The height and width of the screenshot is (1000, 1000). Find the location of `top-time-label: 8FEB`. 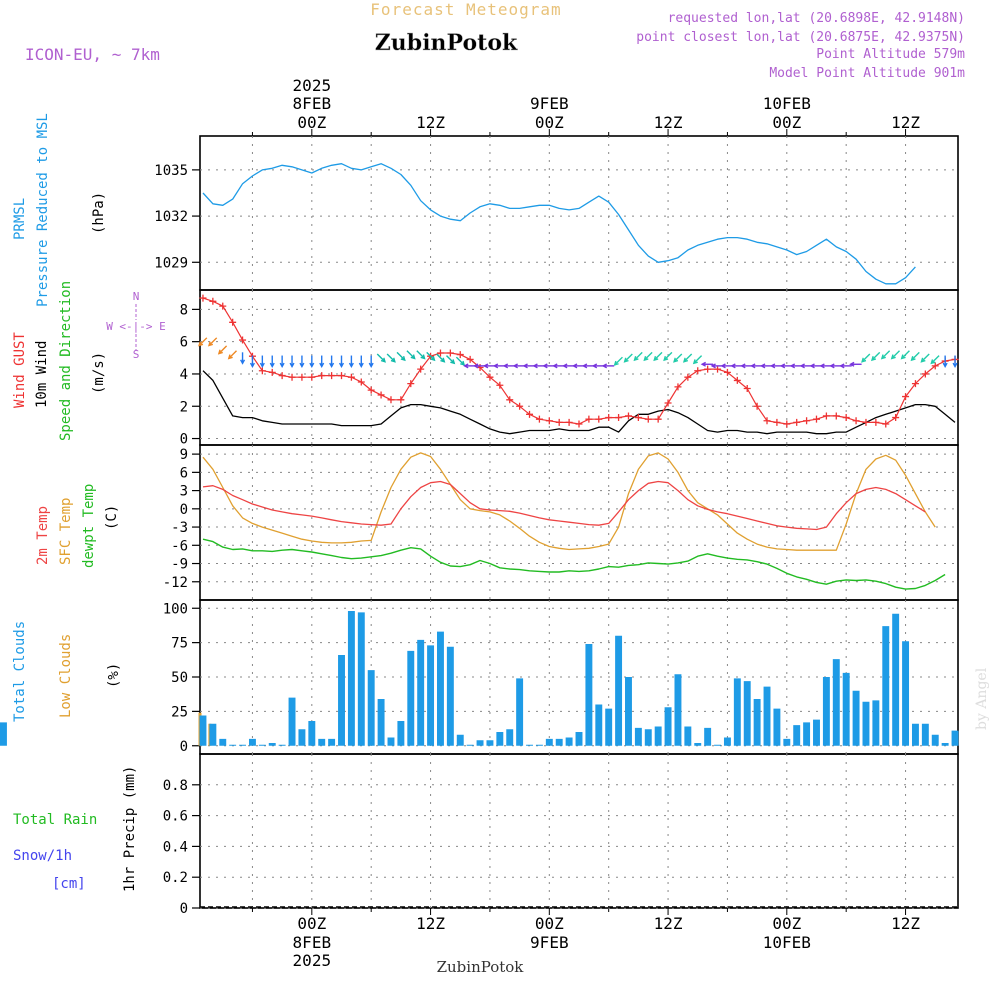

top-time-label: 8FEB is located at coordinates (312, 103).